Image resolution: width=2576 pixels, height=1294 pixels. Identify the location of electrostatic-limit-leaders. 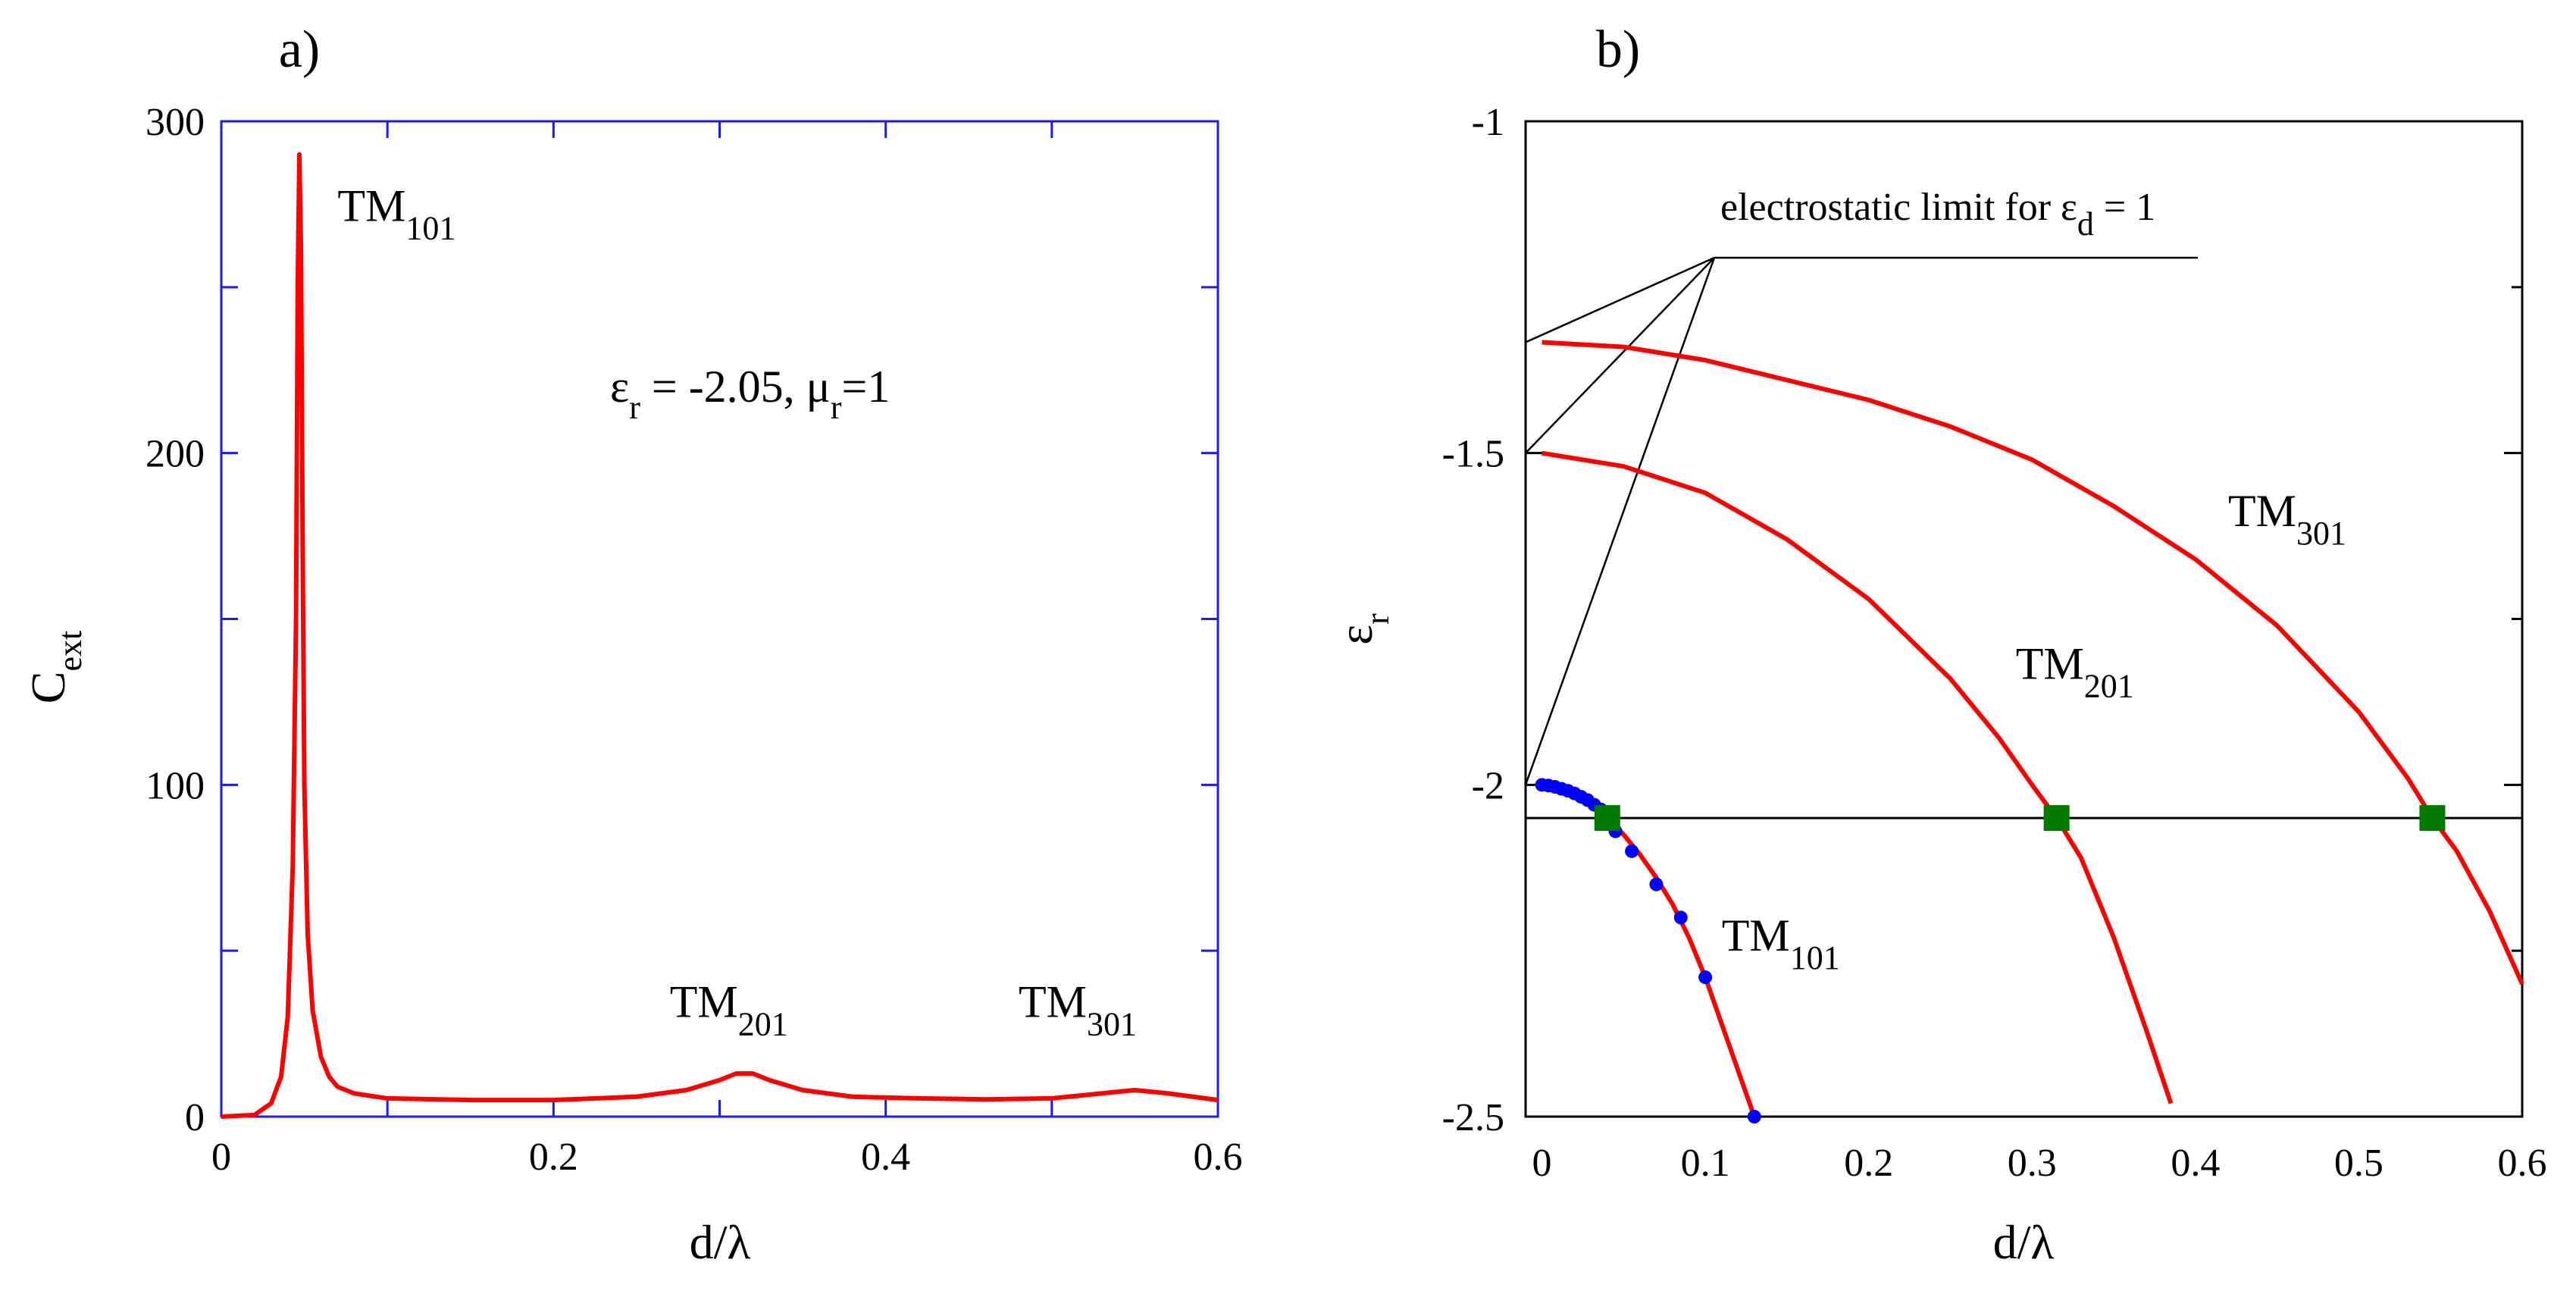
(1861, 520).